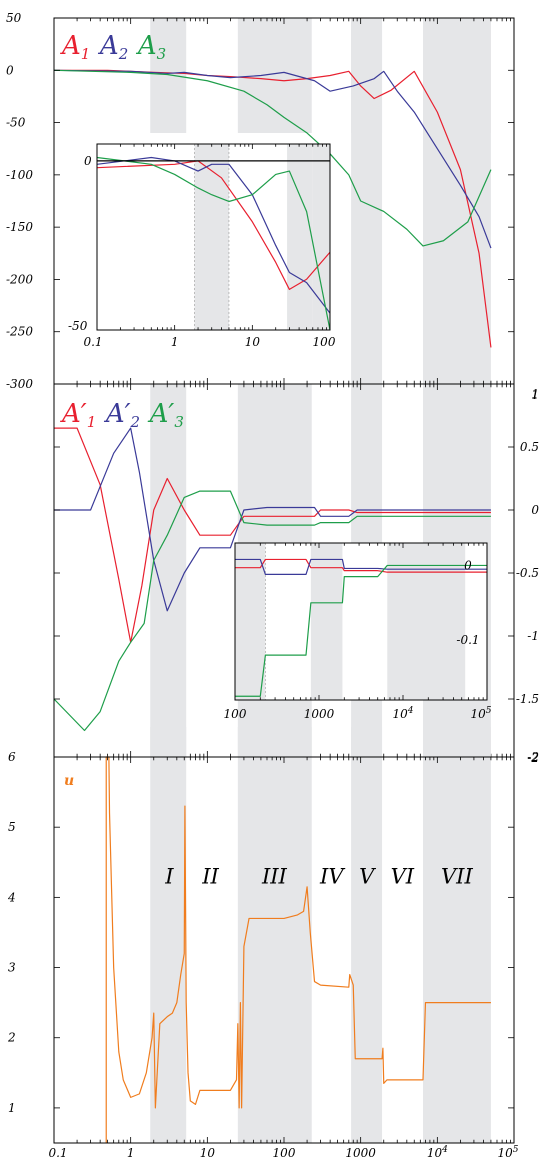 The width and height of the screenshot is (545, 1160). Describe the element at coordinates (19, 279) in the screenshot. I see `y-tick-label: -200` at that location.